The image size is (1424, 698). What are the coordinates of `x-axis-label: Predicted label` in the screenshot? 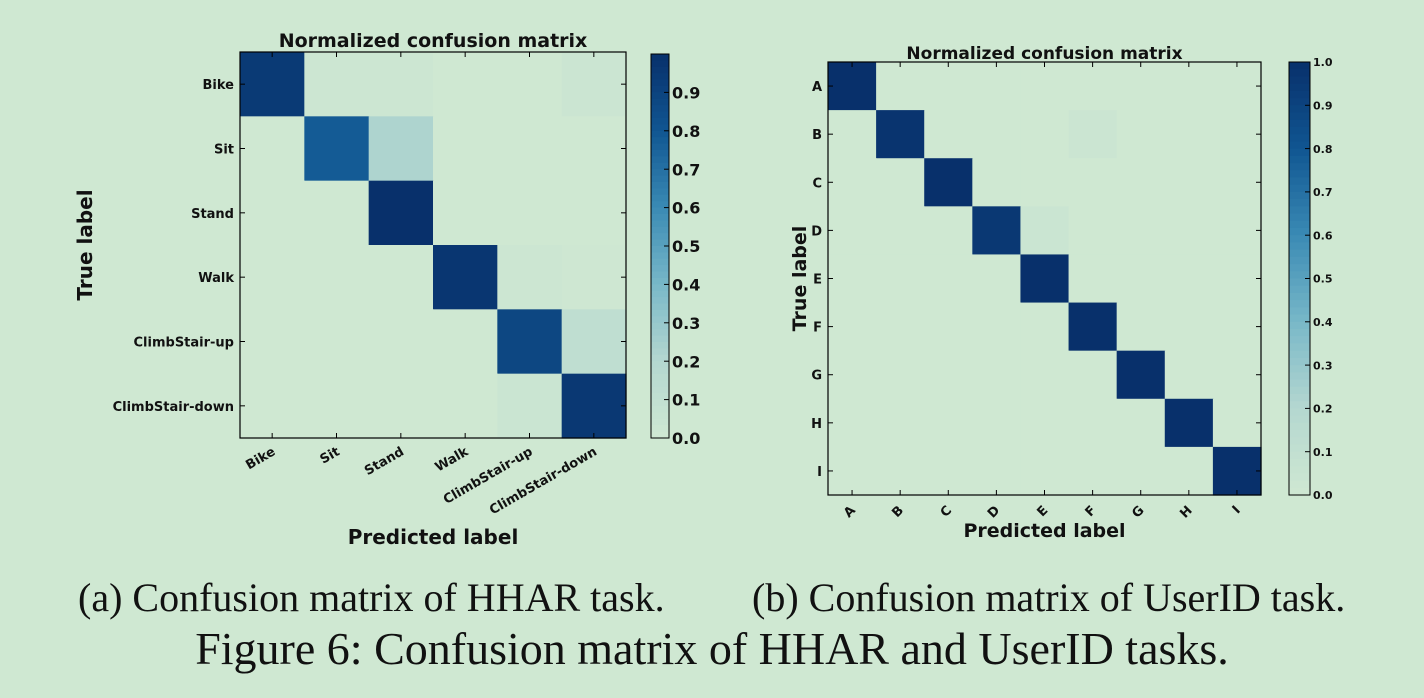 It's located at (433, 537).